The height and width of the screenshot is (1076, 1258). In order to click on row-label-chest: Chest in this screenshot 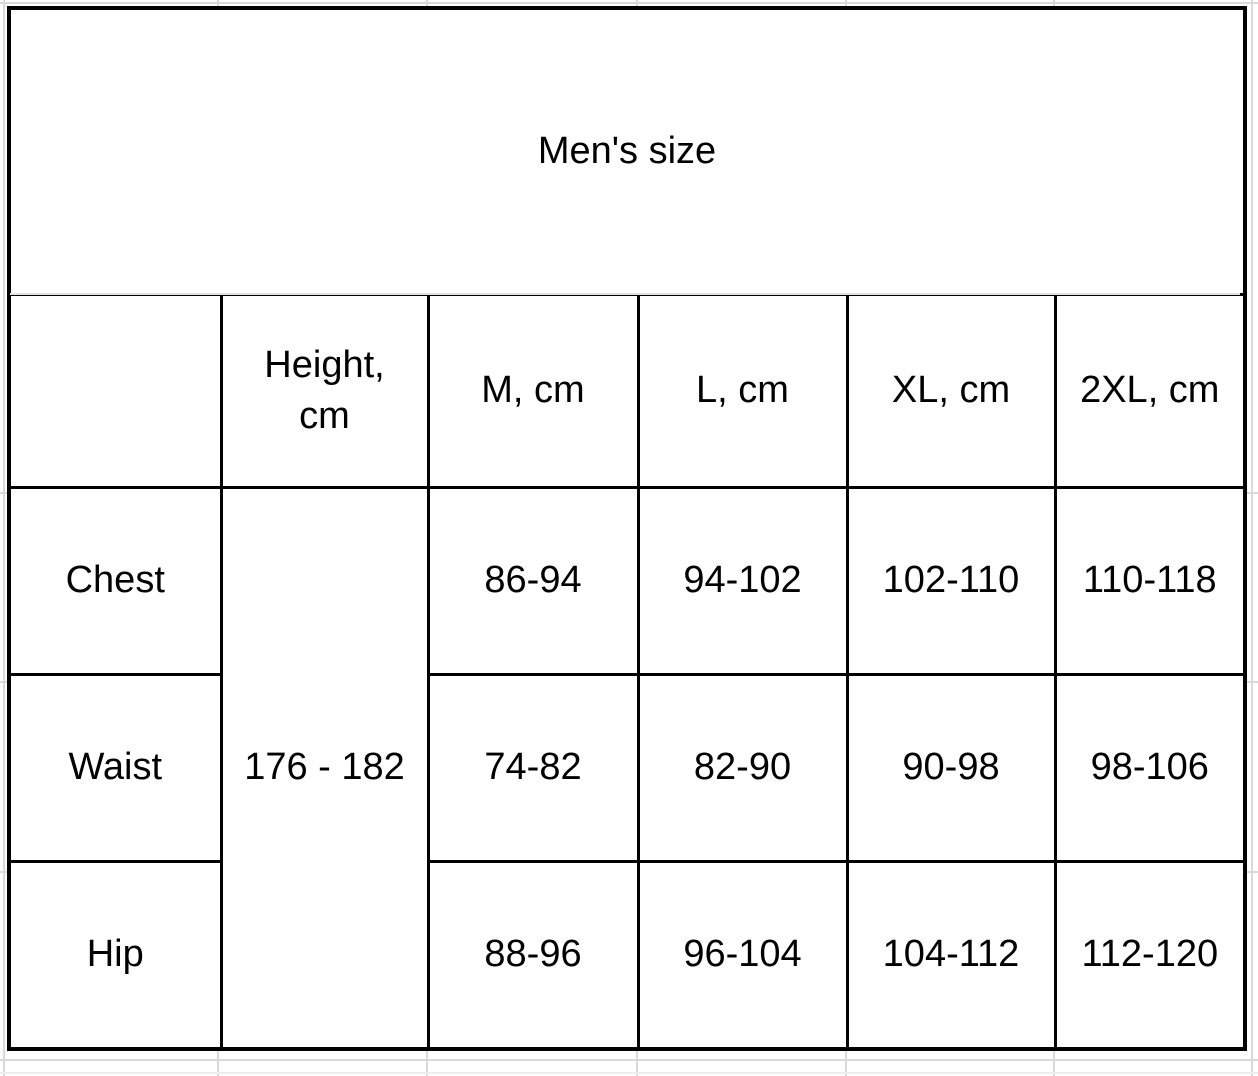, I will do `click(115, 581)`.